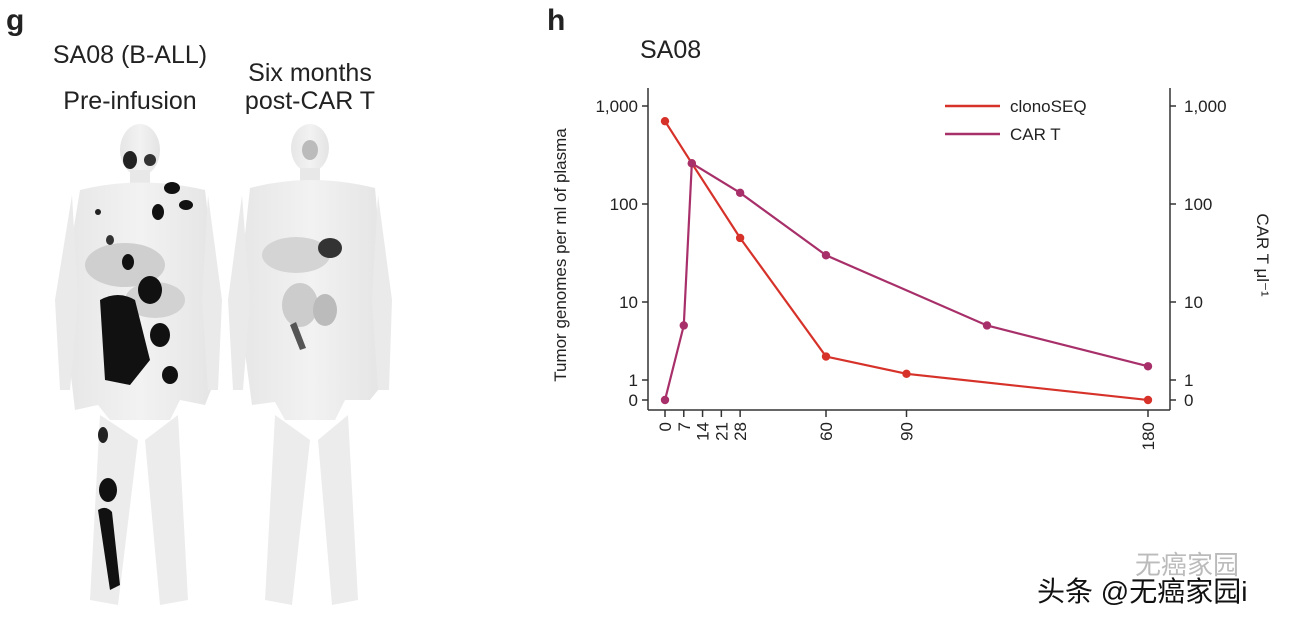 The width and height of the screenshot is (1300, 622). I want to click on x-tick-label: 21, so click(721, 431).